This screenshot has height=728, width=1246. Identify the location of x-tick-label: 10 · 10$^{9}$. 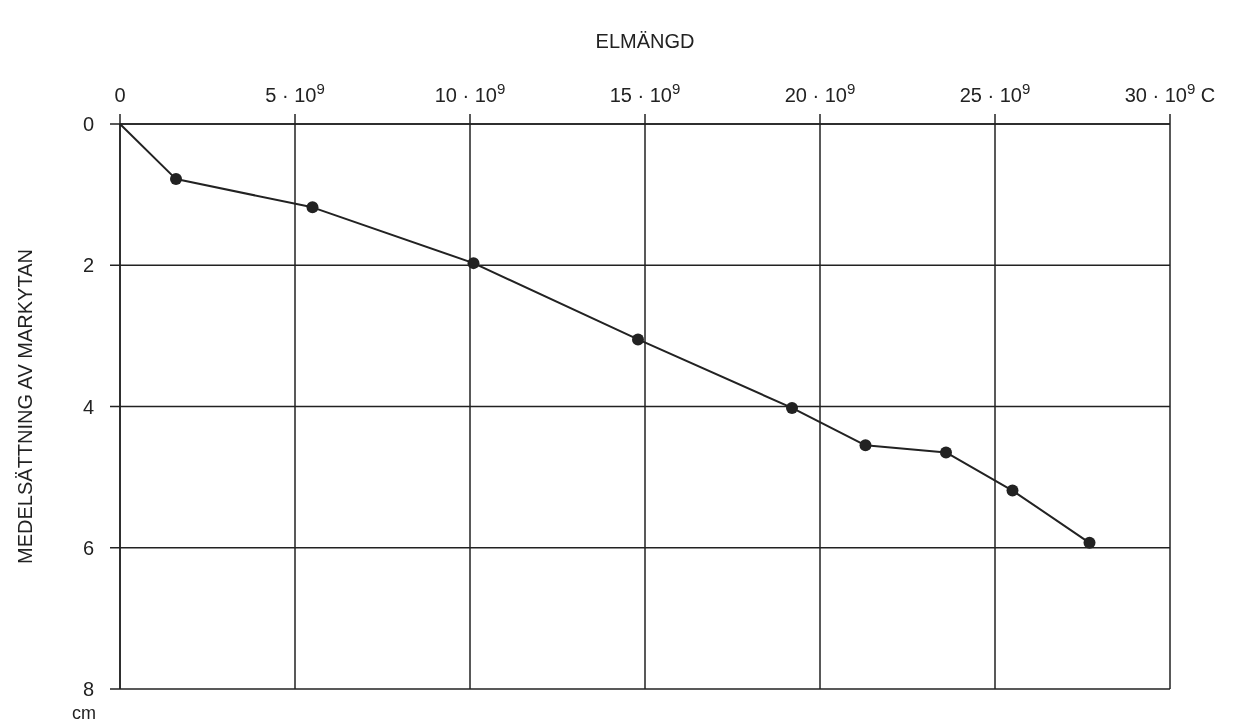
(470, 92).